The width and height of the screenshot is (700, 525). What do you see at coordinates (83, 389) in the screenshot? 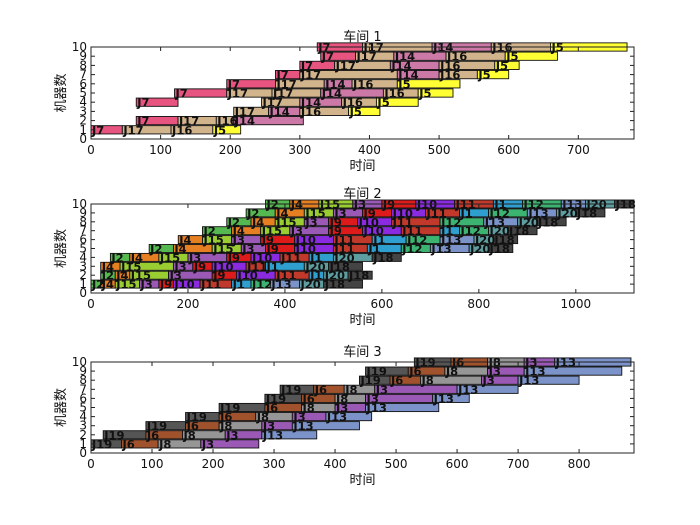
I see `y-tick-label: 7` at bounding box center [83, 389].